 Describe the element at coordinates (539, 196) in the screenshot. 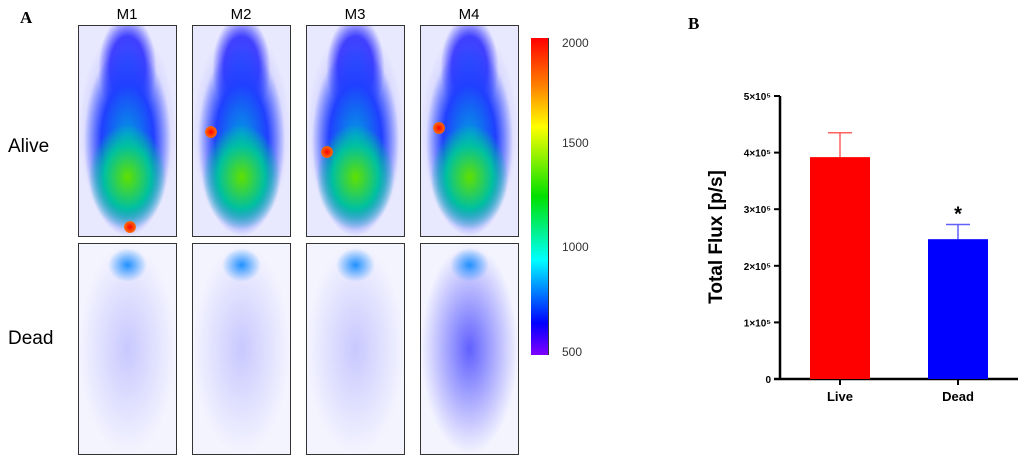

I see `colorbar` at that location.